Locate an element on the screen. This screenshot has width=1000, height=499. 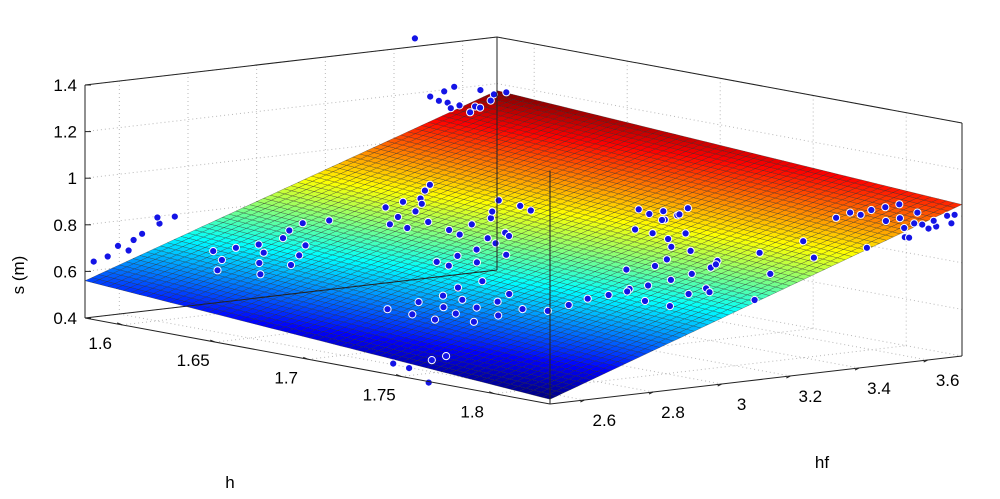
x-tick-label: 1.65 is located at coordinates (193, 360).